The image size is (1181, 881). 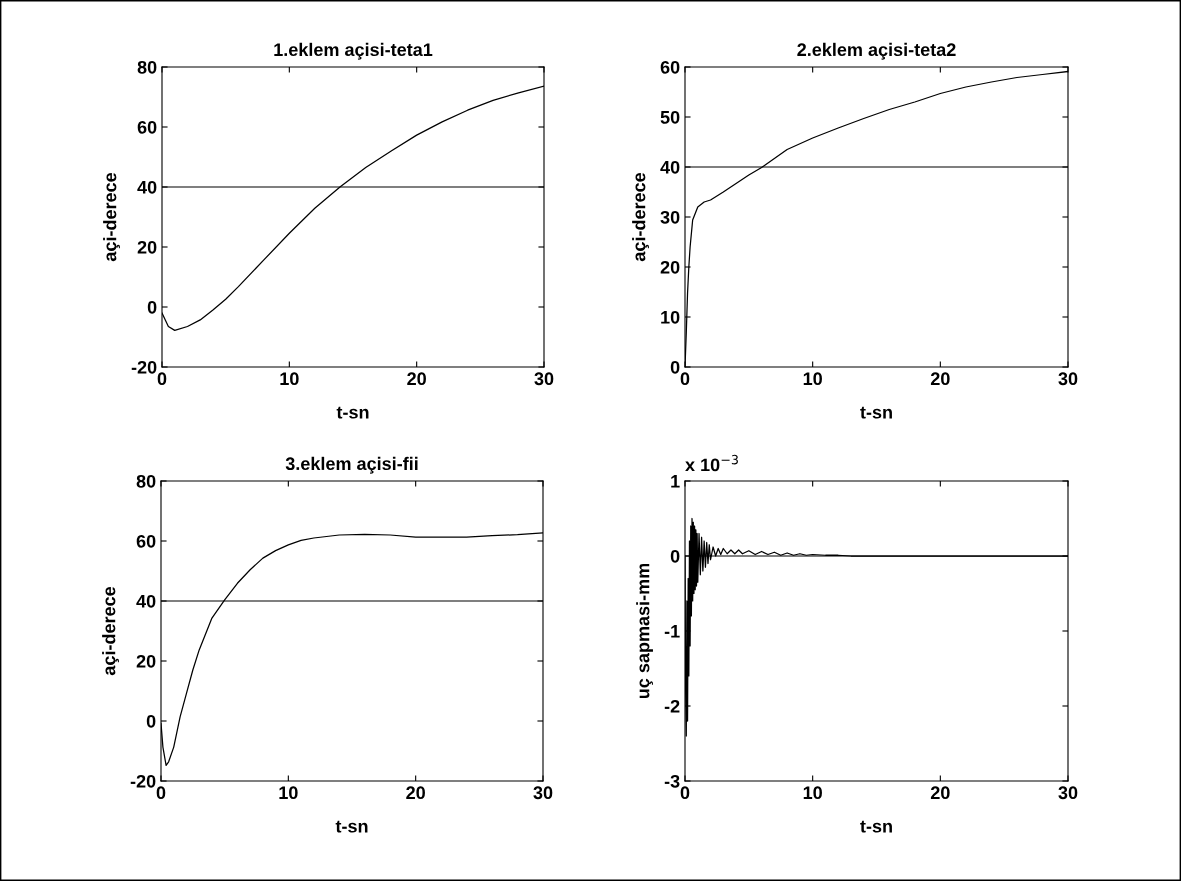 What do you see at coordinates (670, 117) in the screenshot?
I see `y-tick-label: 50` at bounding box center [670, 117].